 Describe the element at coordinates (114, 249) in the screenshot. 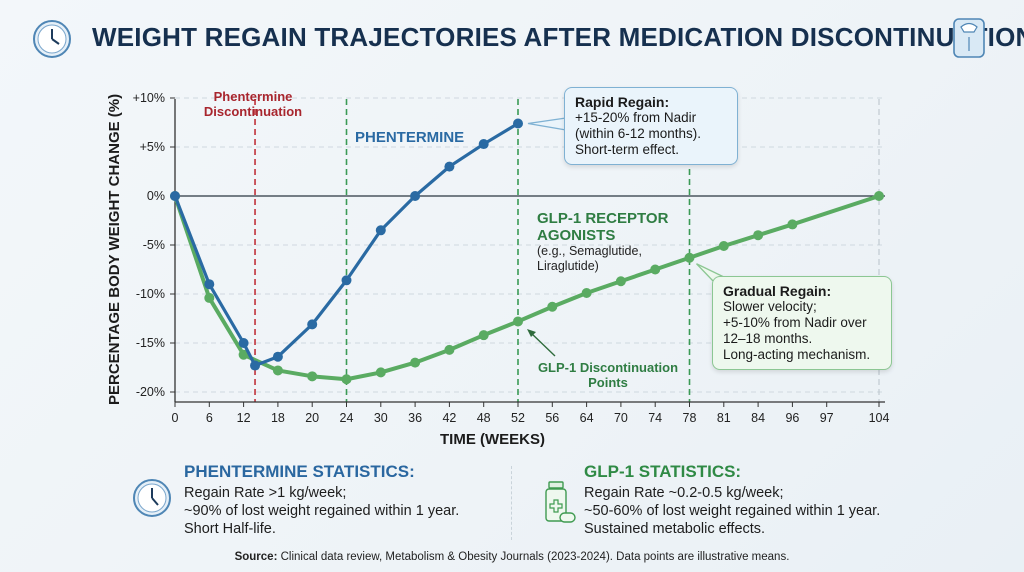

I see `y-axis-label: PERCENTAGE BODY WEIGHT CHANGE (%)` at that location.